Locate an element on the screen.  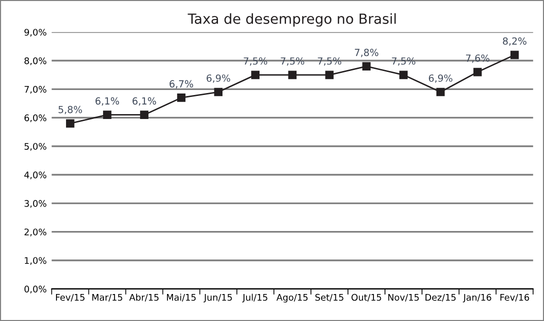
x-tick-label: Mai/15 is located at coordinates (181, 298).